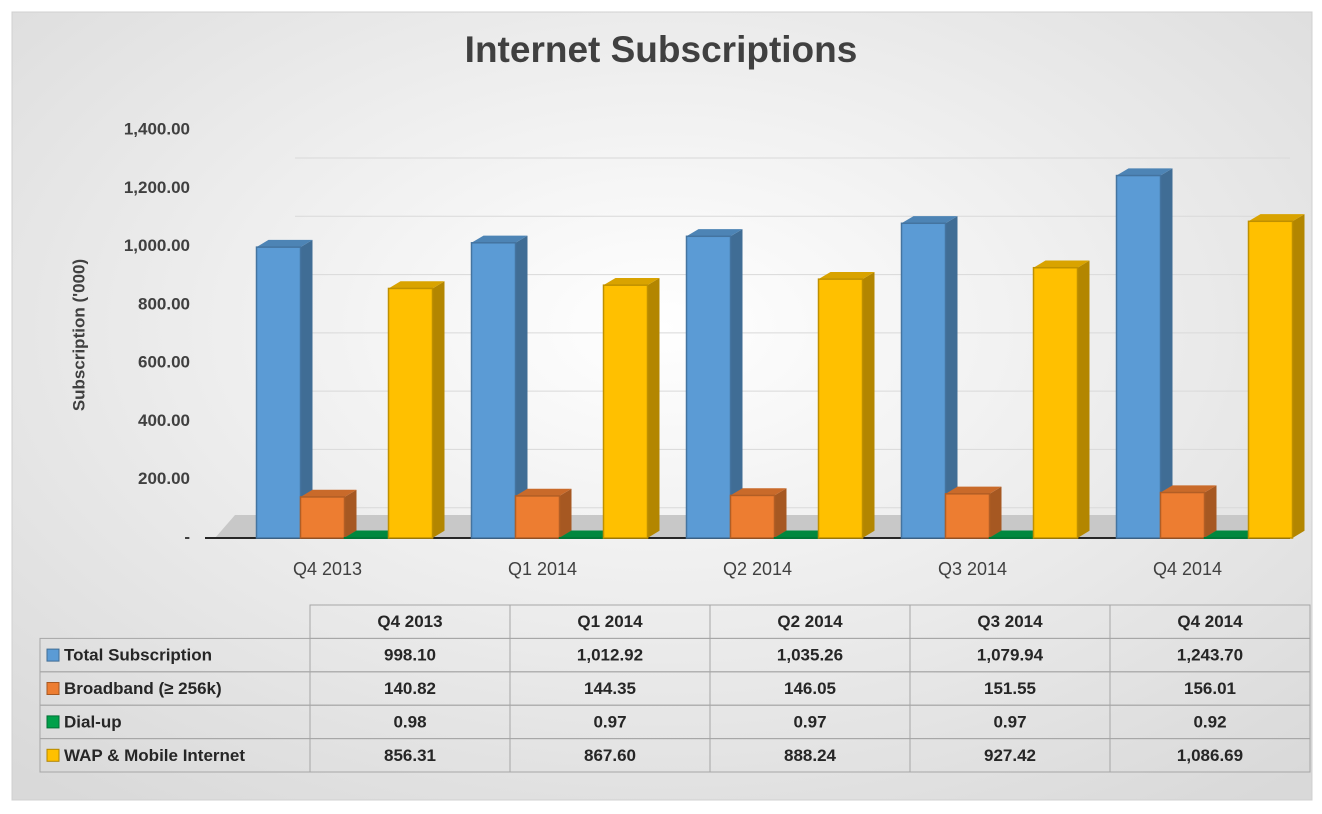  What do you see at coordinates (164, 478) in the screenshot?
I see `y-tick-label: 200.00` at bounding box center [164, 478].